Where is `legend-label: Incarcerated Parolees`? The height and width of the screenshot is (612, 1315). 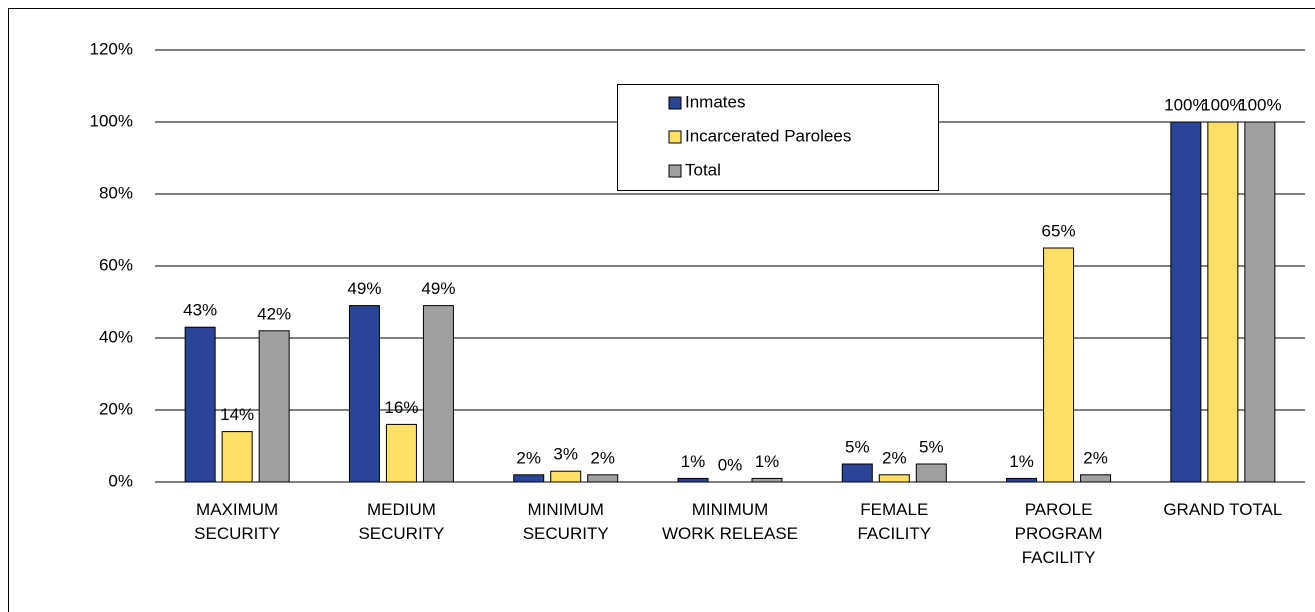 legend-label: Incarcerated Parolees is located at coordinates (768, 135).